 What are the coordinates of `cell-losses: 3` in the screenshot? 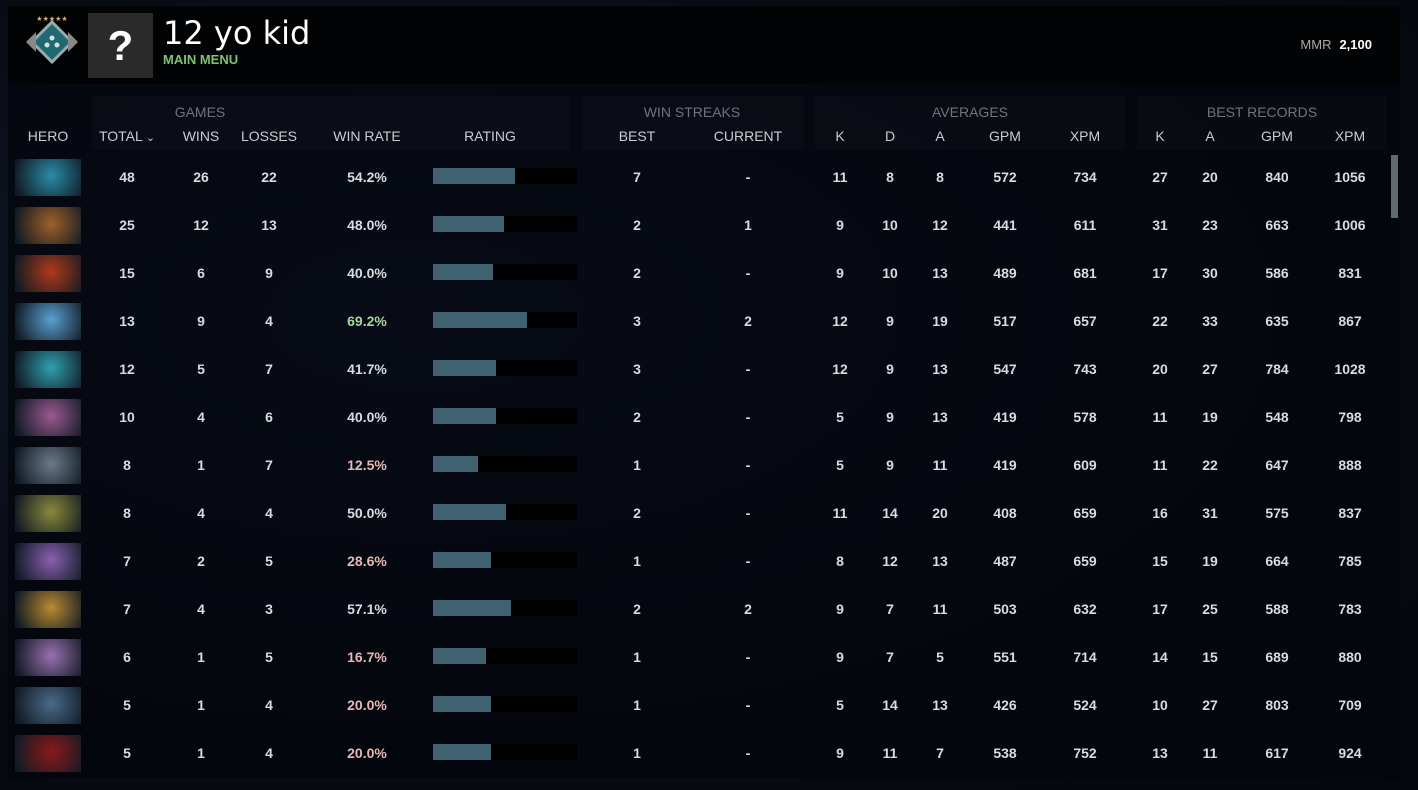 It's located at (269, 609).